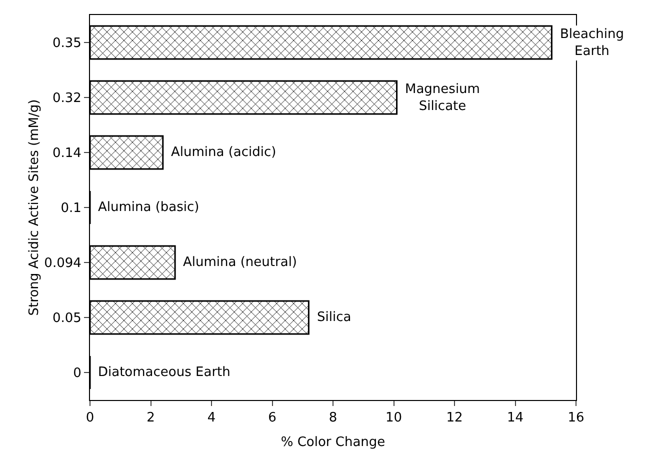 The height and width of the screenshot is (450, 651). What do you see at coordinates (77, 374) in the screenshot?
I see `y-tick-label: 0` at bounding box center [77, 374].